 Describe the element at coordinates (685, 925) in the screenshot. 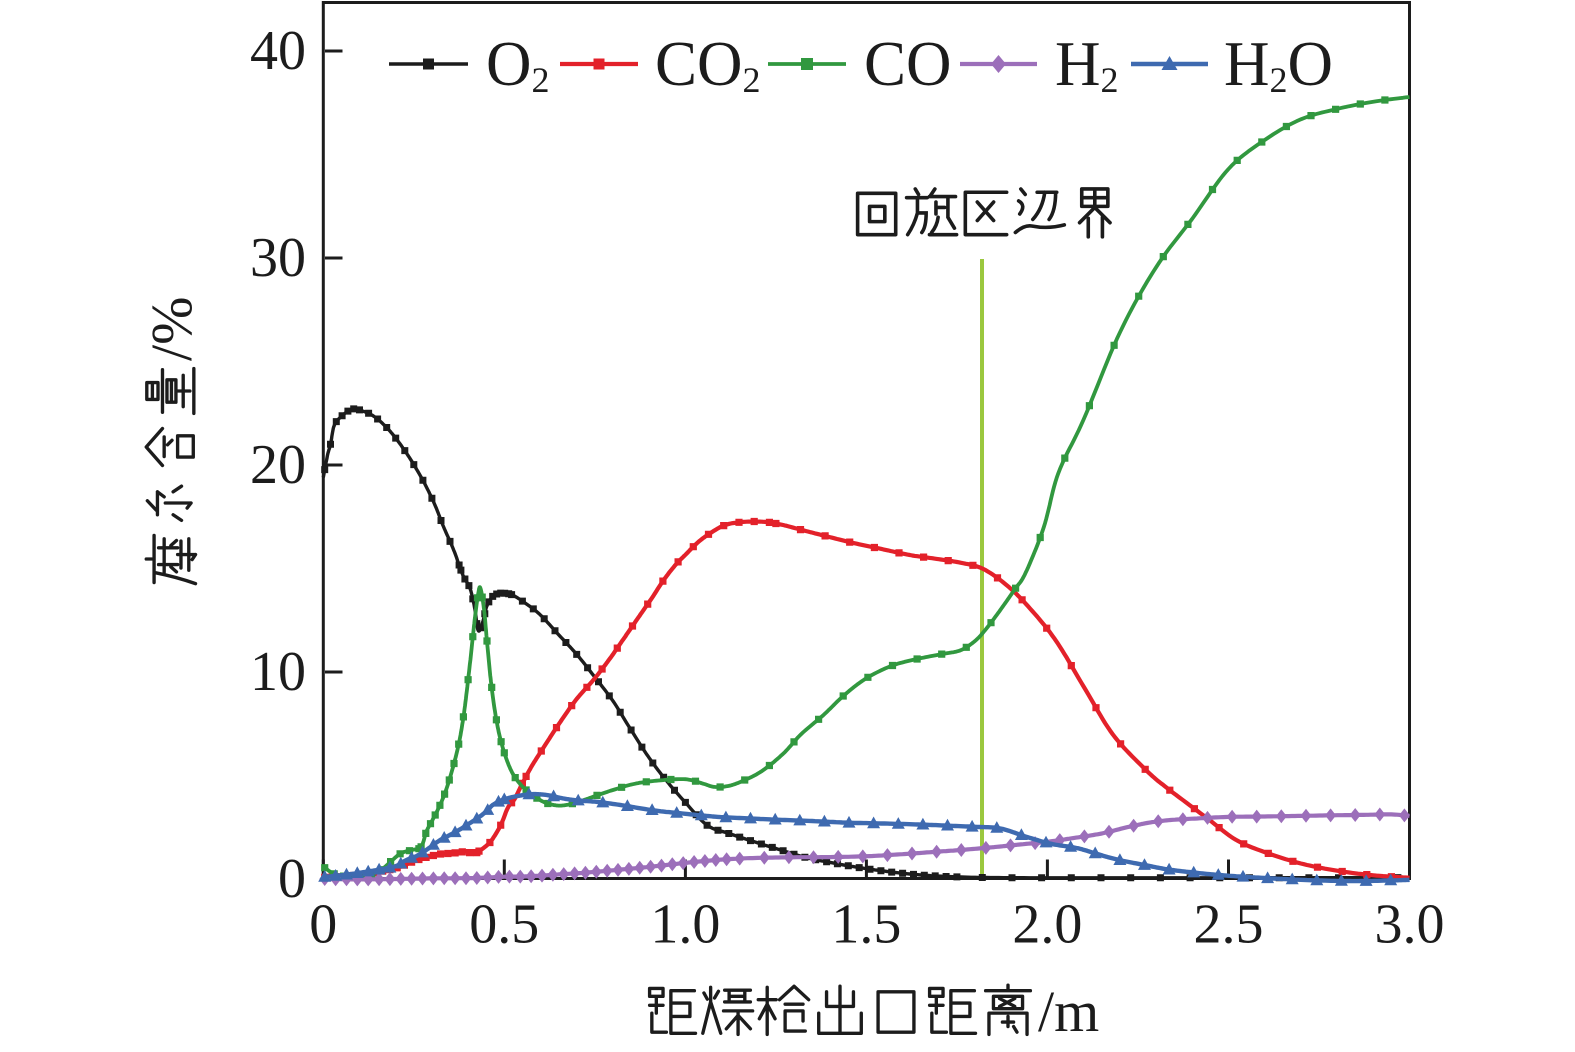

I see `svg-text: 1.0` at that location.